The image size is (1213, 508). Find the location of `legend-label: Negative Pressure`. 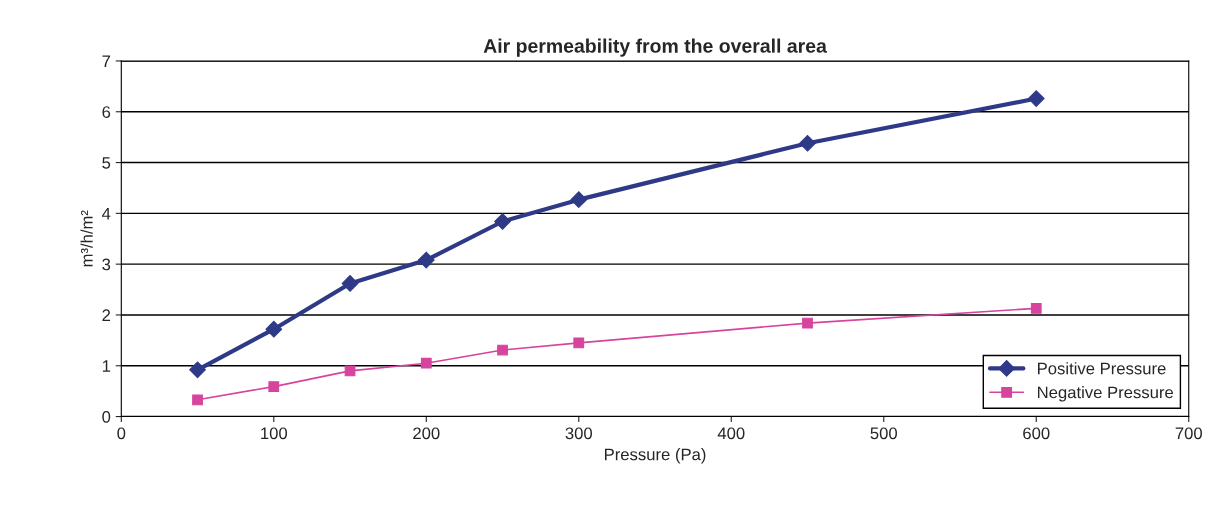

legend-label: Negative Pressure is located at coordinates (1106, 394).